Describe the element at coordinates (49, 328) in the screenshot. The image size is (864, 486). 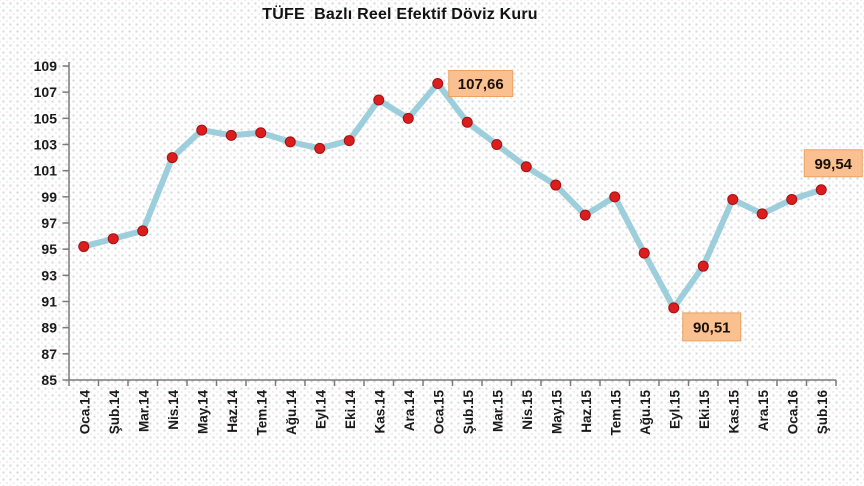
I see `y-tick-label: 89` at that location.